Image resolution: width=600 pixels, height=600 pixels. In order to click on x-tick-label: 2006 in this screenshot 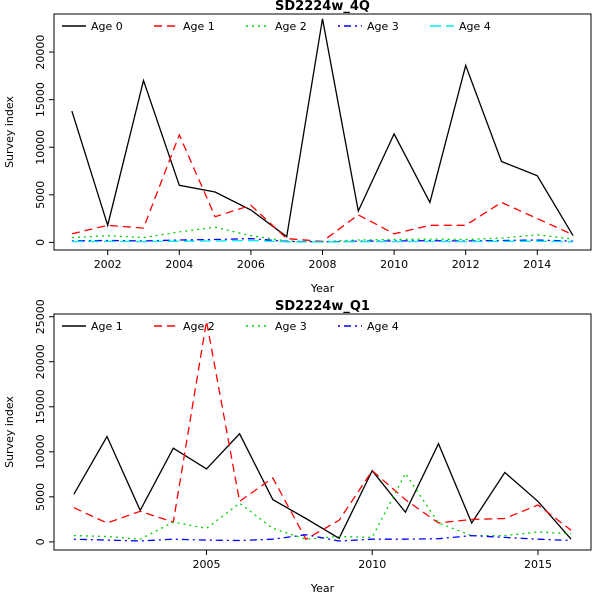, I will do `click(251, 264)`.